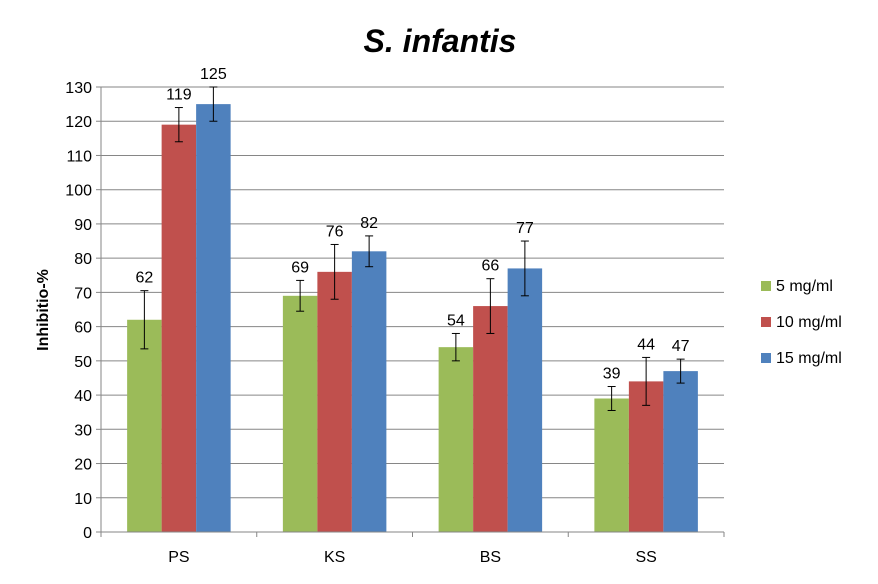 This screenshot has width=878, height=584. What do you see at coordinates (78, 122) in the screenshot?
I see `y-tick-label: 120` at bounding box center [78, 122].